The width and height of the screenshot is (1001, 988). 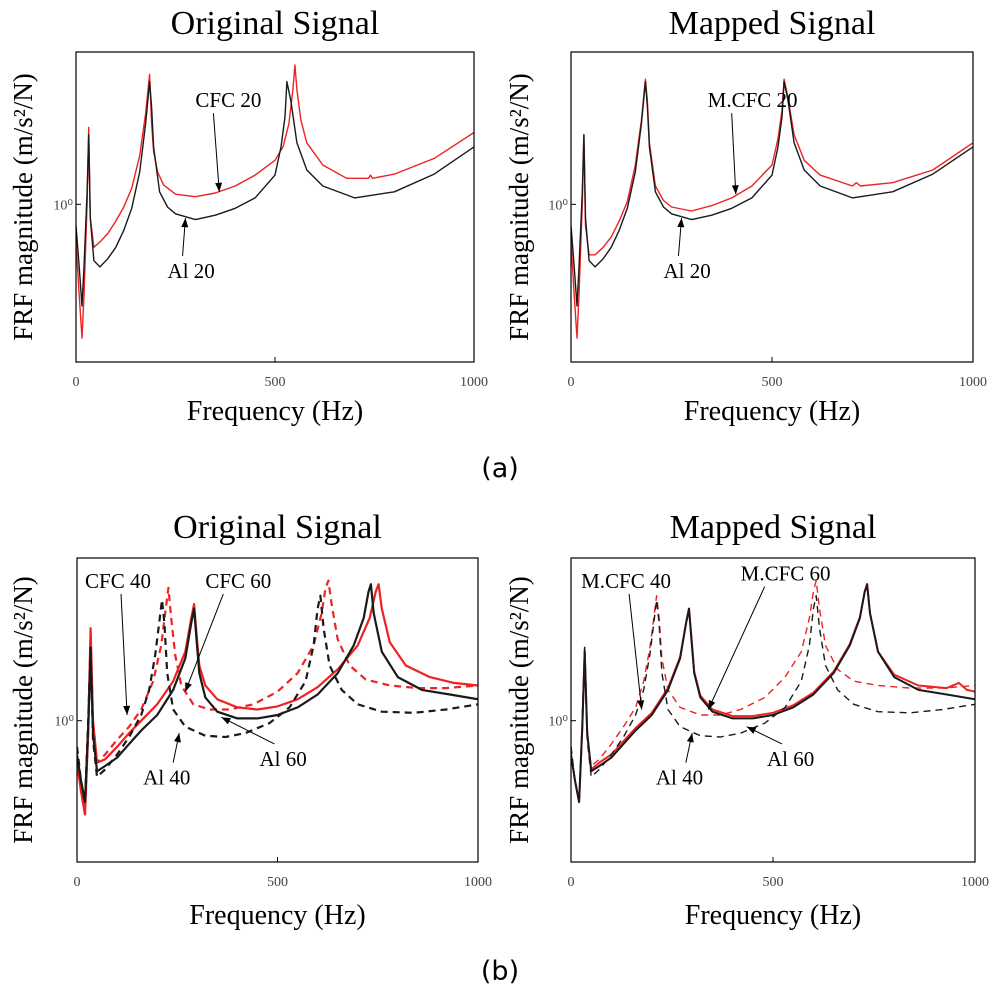 What do you see at coordinates (753, 100) in the screenshot?
I see `annotation-label: M.CFC 20` at bounding box center [753, 100].